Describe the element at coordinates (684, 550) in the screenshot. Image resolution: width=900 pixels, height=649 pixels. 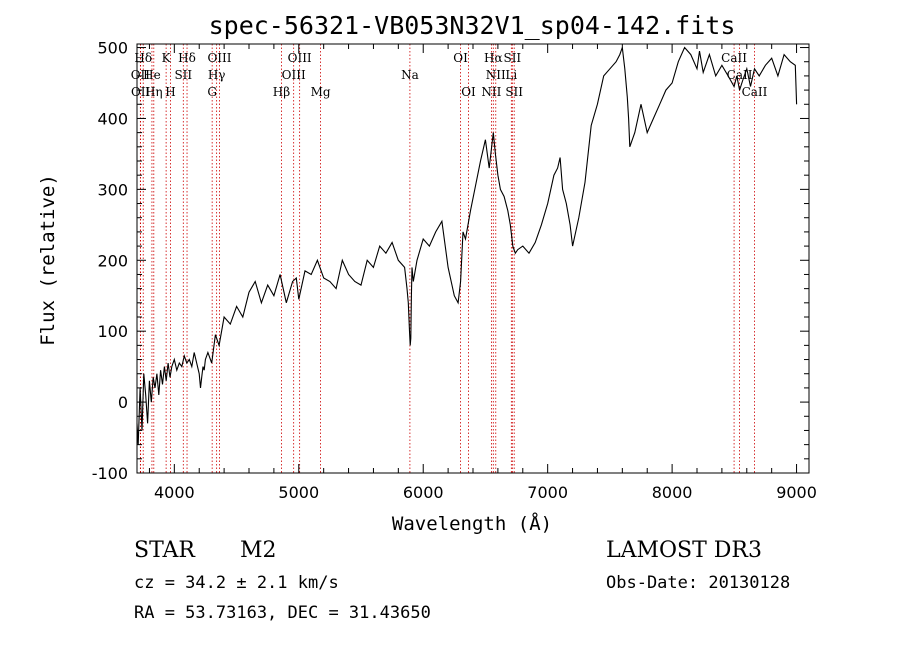
I see `survey-name: LAMOST DR3` at that location.